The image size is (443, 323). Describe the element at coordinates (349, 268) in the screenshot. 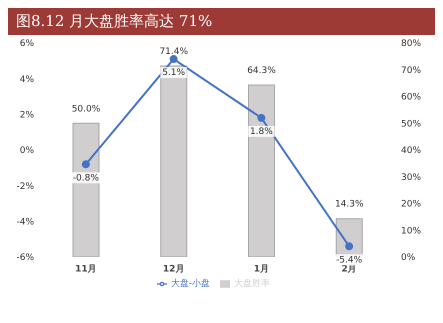

I see `x-tick-label: 2月` at that location.